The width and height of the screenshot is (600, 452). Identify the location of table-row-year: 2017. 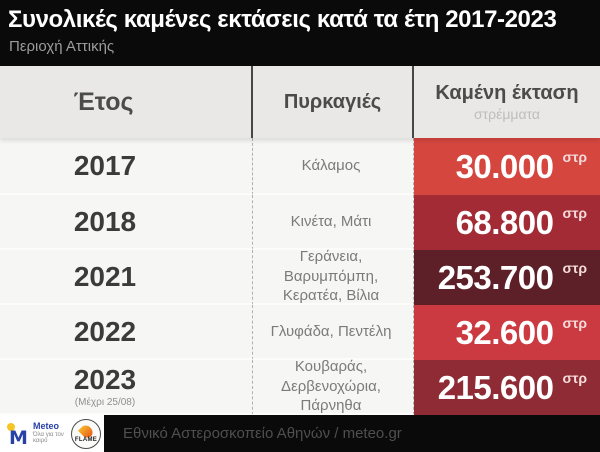
(126, 166).